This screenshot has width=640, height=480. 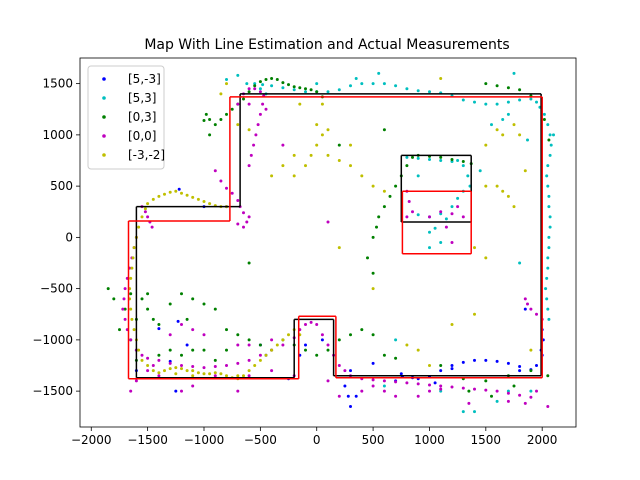 I want to click on legend-label: [0,0], so click(x=142, y=136).